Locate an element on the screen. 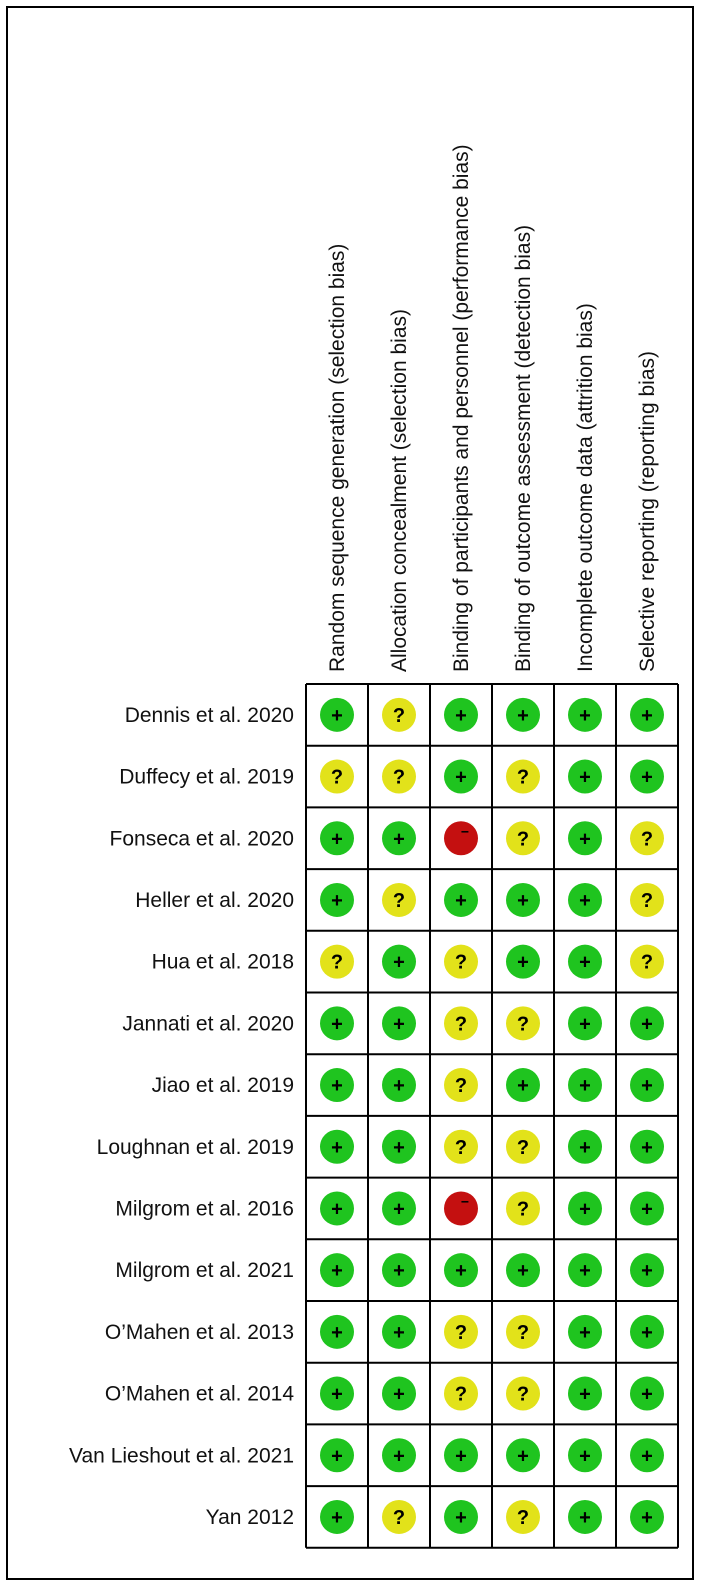 This screenshot has height=1590, width=708. rating-high-icon is located at coordinates (461, 1208).